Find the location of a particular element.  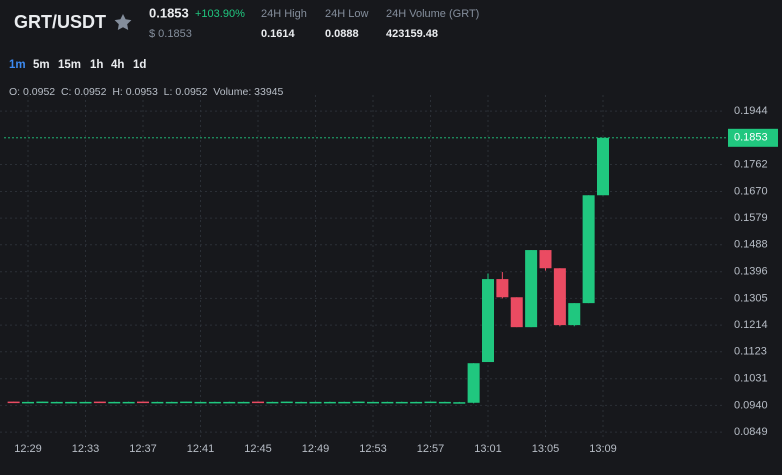

y-tick-label: 0.1579 is located at coordinates (751, 218).